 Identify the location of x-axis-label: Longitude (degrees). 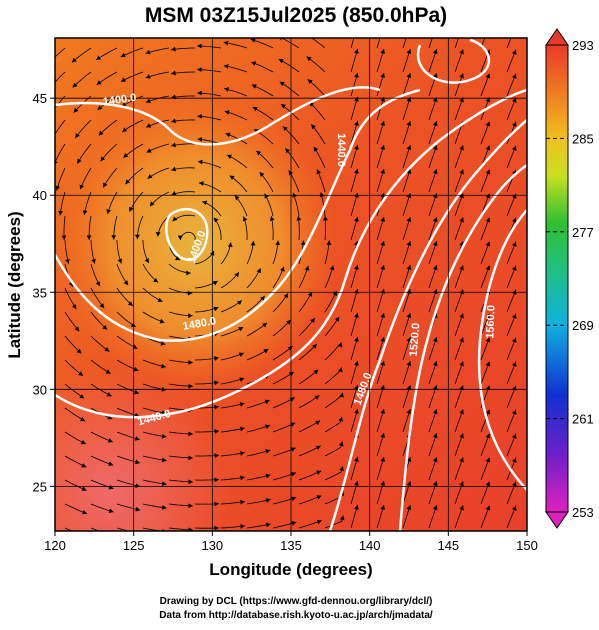
(290, 569).